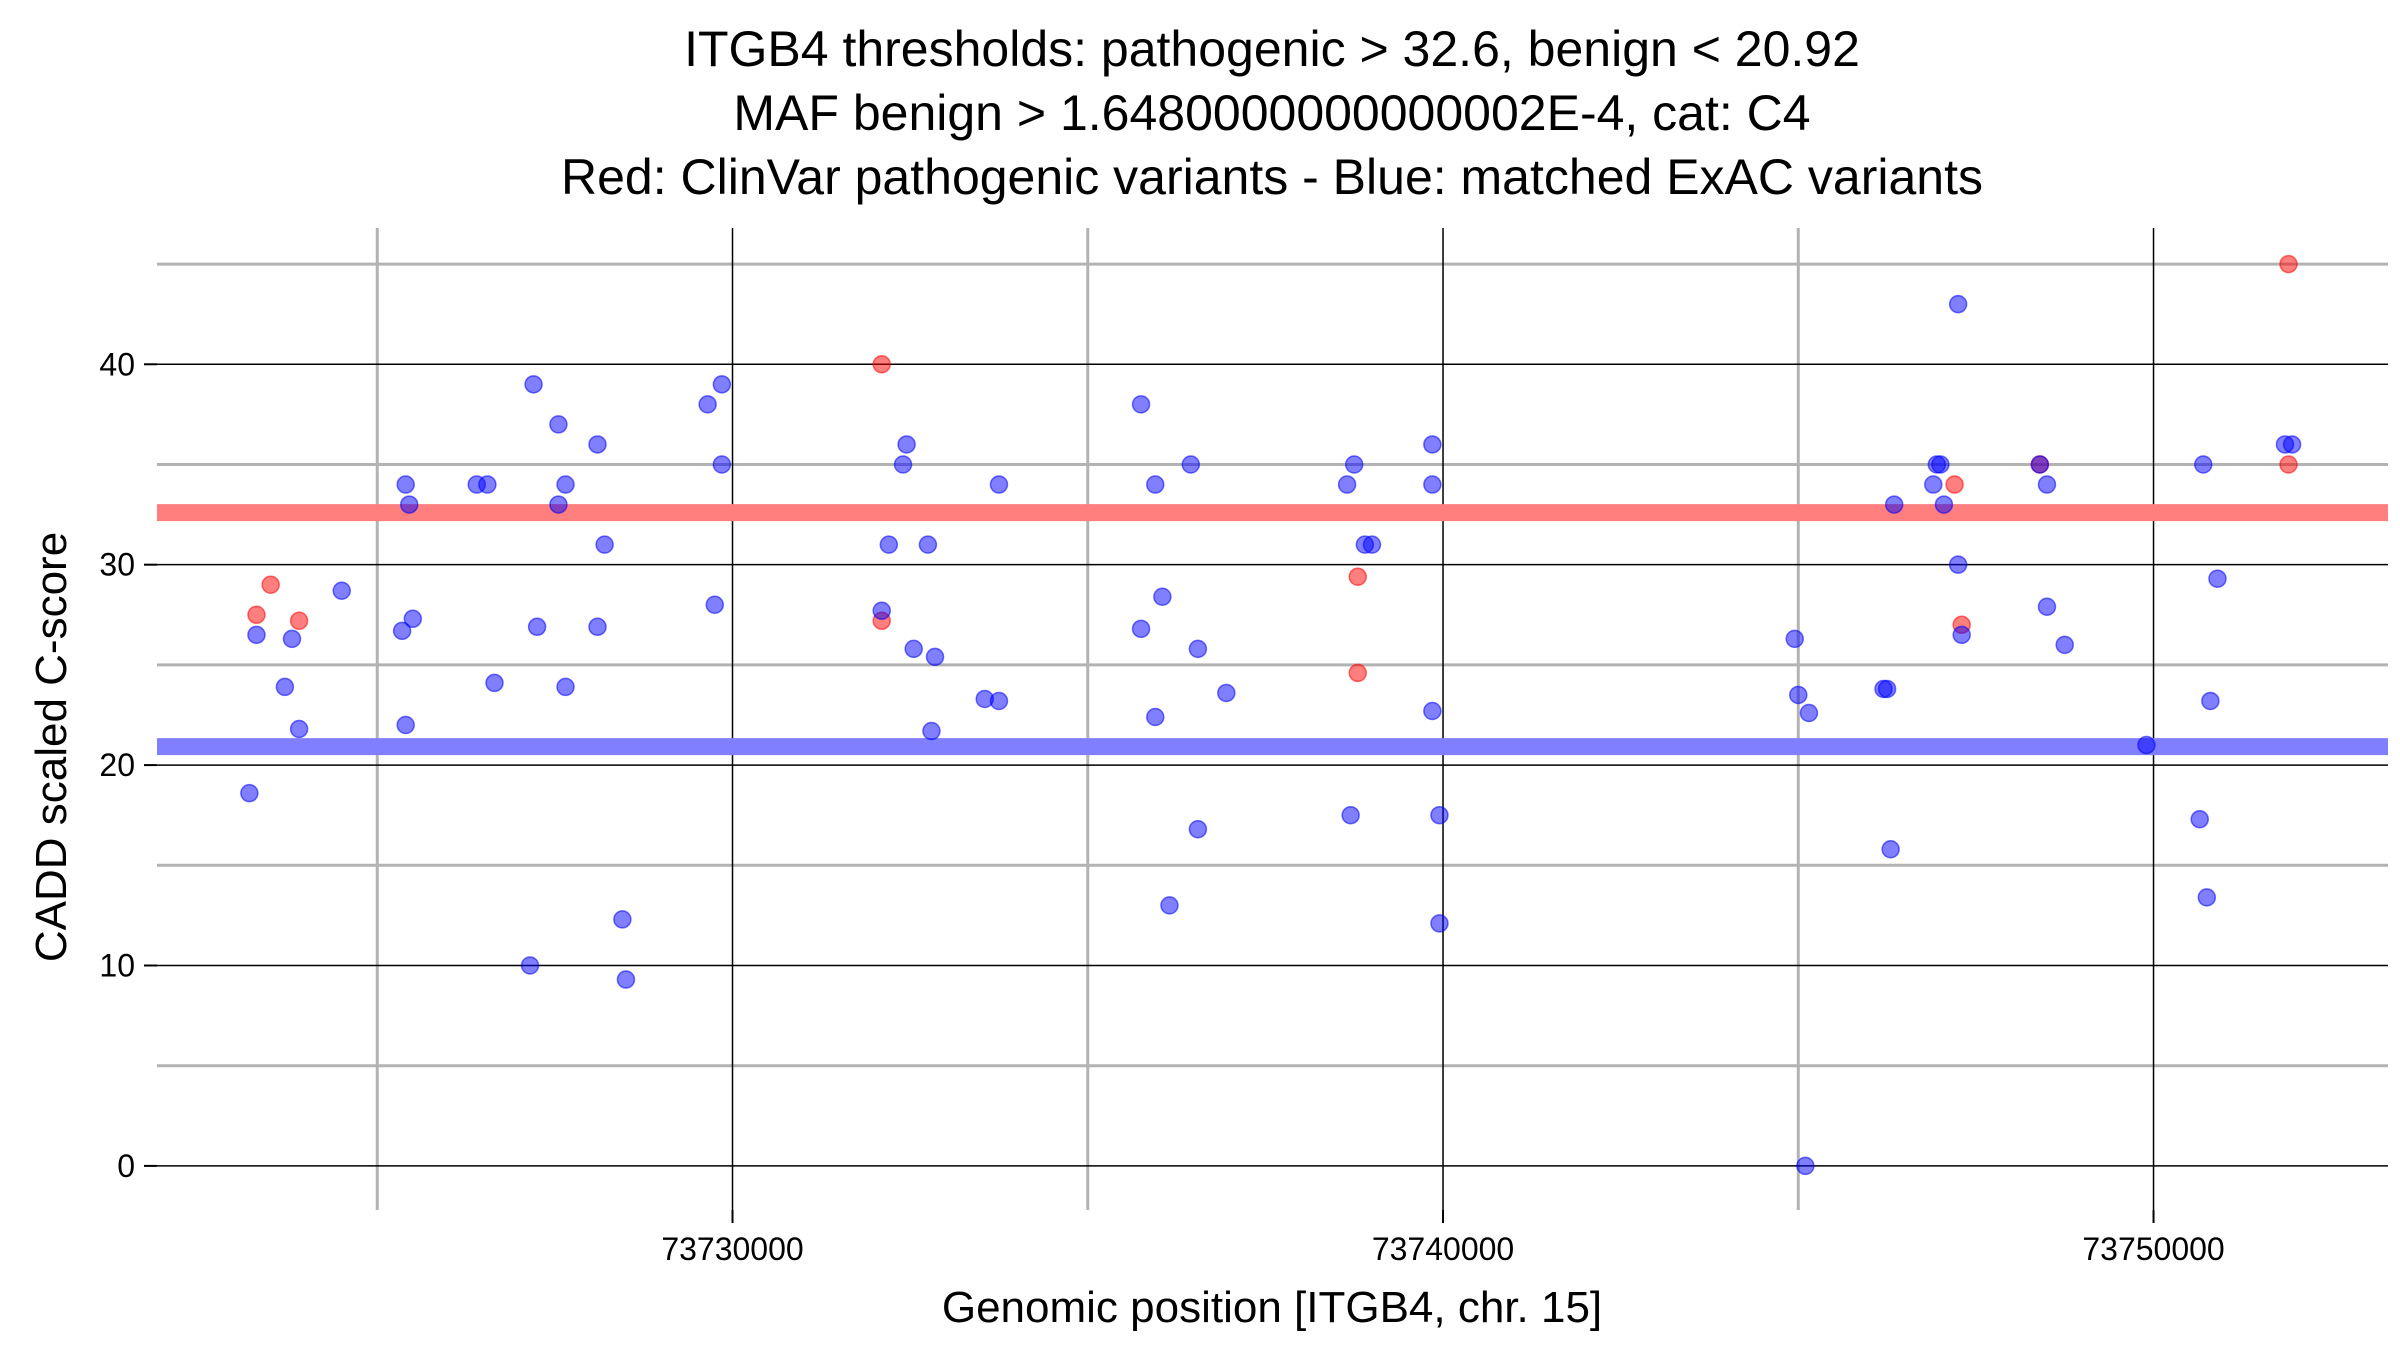  What do you see at coordinates (51, 747) in the screenshot?
I see `y-axis-label: CADD scaled C-score` at bounding box center [51, 747].